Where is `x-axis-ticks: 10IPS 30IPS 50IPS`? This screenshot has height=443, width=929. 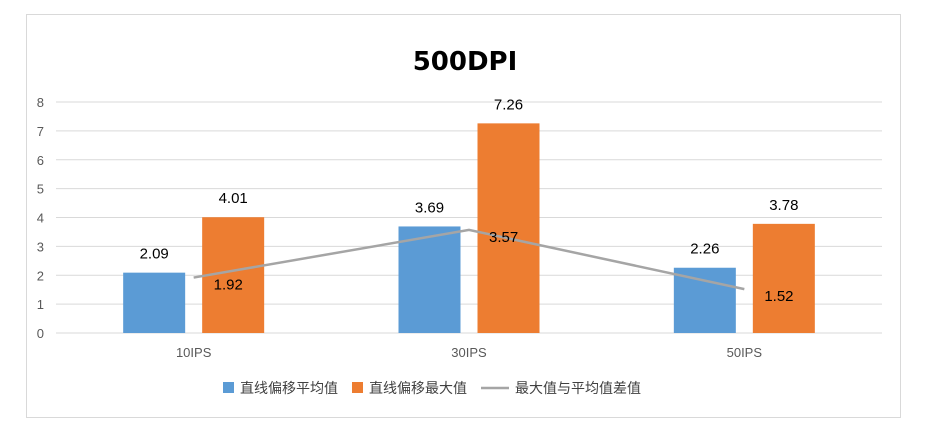
x-axis-ticks: 10IPS 30IPS 50IPS is located at coordinates (469, 352).